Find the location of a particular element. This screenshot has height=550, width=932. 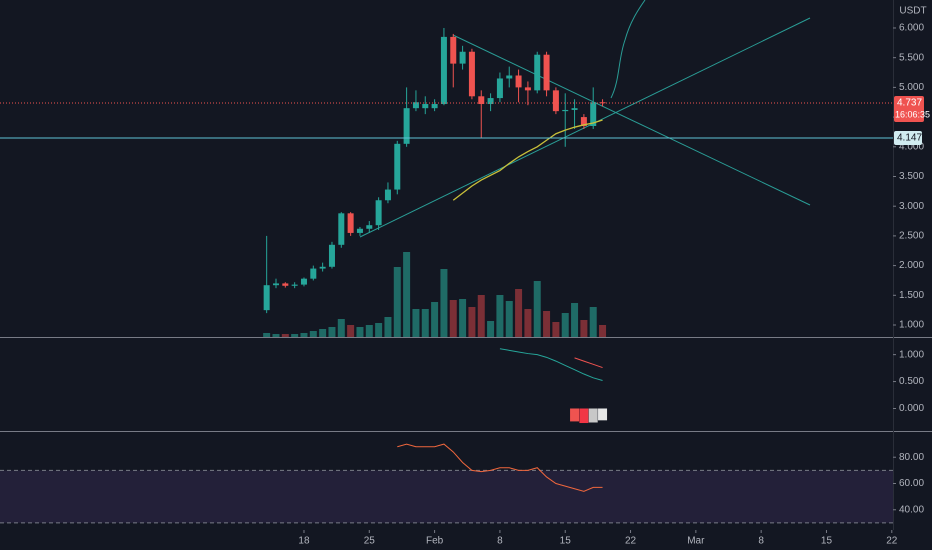

x-tick-label: Mar is located at coordinates (696, 541).